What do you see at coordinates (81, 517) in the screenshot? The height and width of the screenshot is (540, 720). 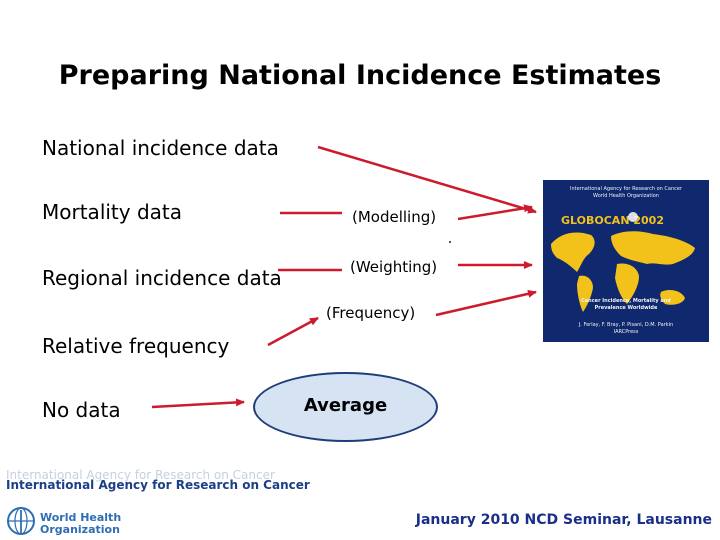 I see `who-line-1: World Health` at bounding box center [81, 517].